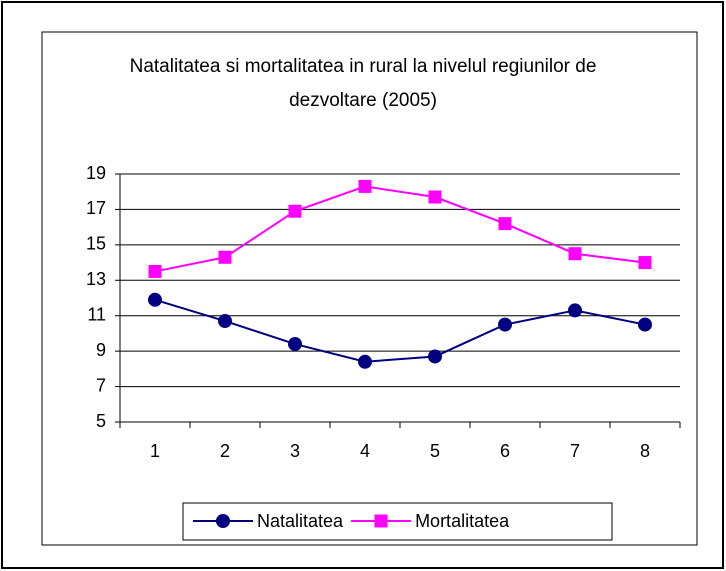  I want to click on y-tick-label: 9, so click(101, 350).